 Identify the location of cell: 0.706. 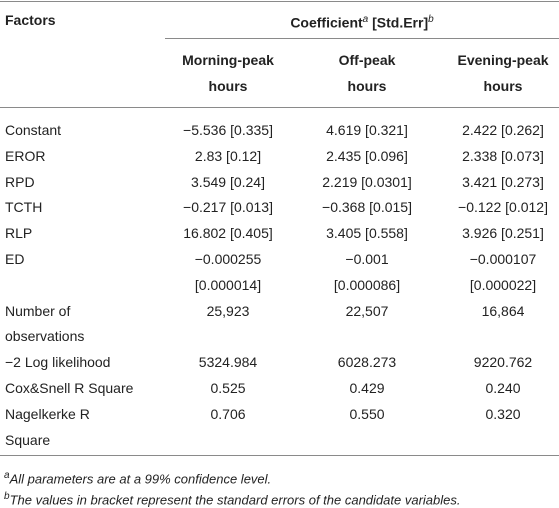
(228, 413).